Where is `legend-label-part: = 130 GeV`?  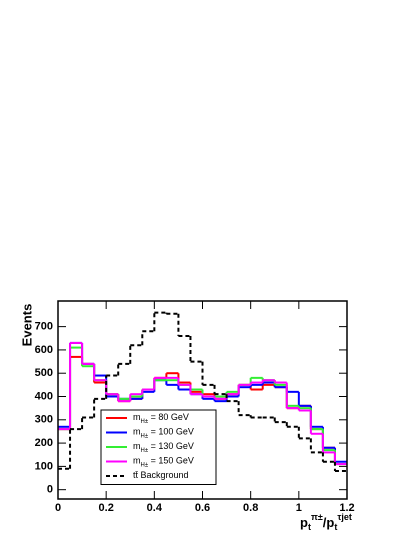
legend-label-part: = 130 GeV is located at coordinates (171, 446).